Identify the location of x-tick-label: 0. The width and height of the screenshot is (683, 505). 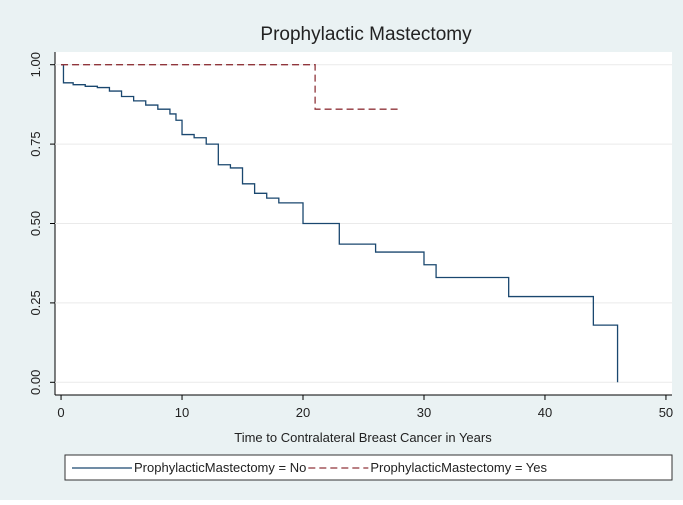
(60, 412).